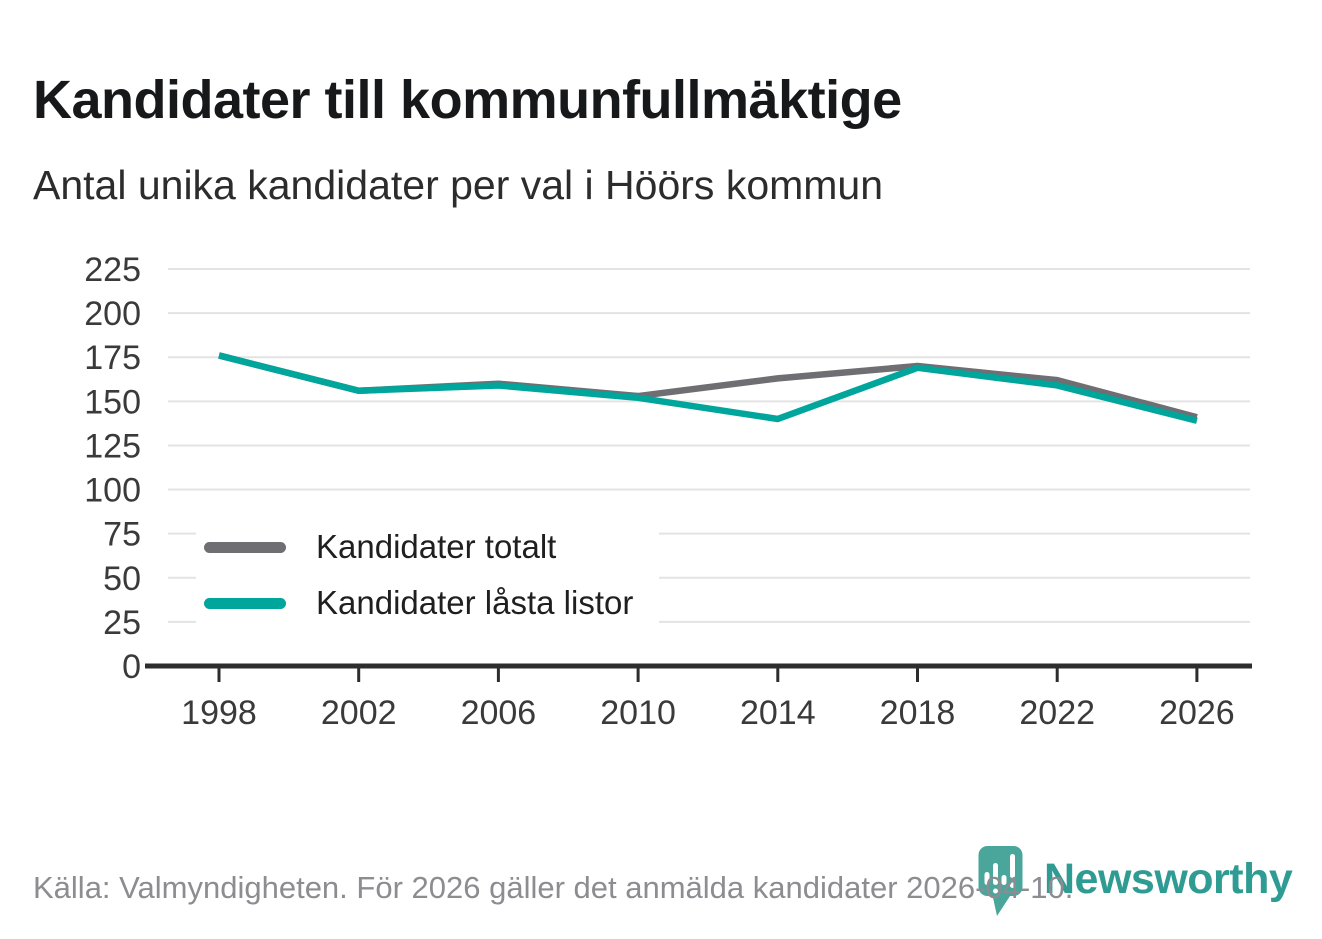  Describe the element at coordinates (112, 270) in the screenshot. I see `y-axis-tick-label: 225` at that location.